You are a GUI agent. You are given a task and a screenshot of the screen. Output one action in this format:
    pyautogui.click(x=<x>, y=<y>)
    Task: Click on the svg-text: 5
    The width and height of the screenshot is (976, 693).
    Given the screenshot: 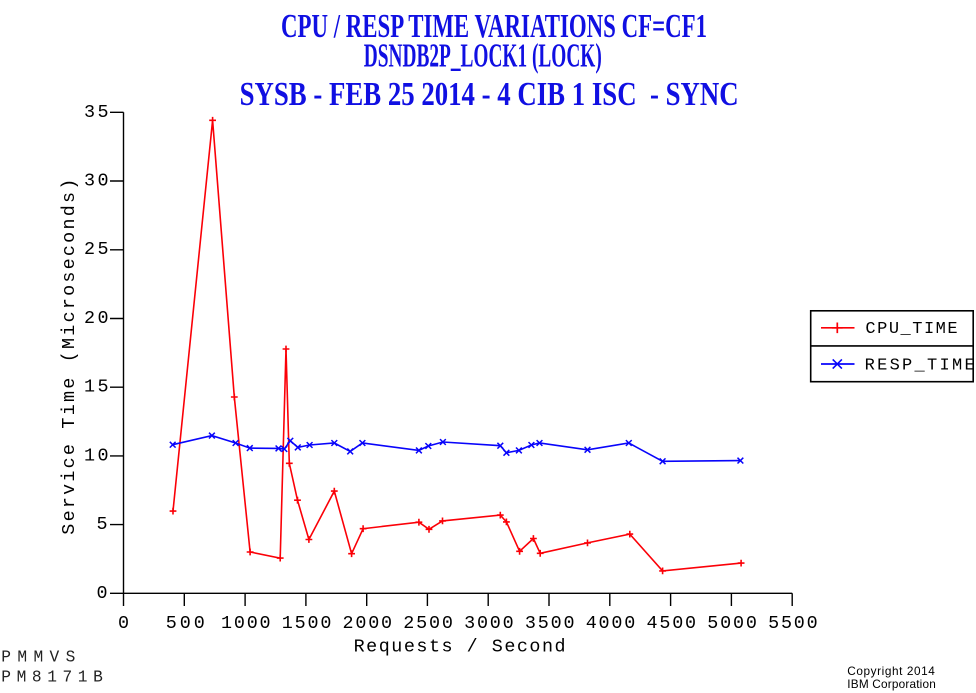 What is the action you would take?
    pyautogui.click(x=102, y=524)
    